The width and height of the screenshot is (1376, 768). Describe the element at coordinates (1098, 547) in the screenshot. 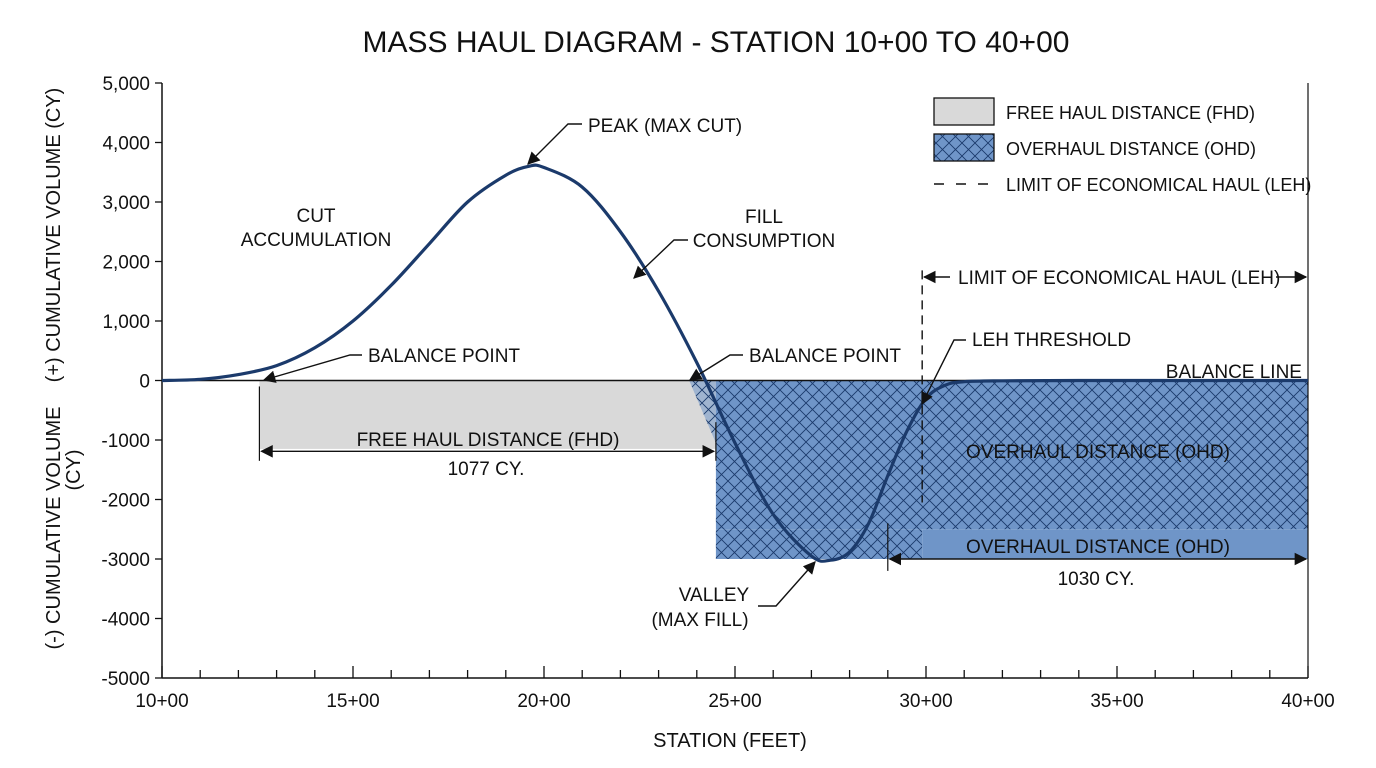

I see `ohd-label-band: OVERHAUL DISTANCE (OHD)` at that location.